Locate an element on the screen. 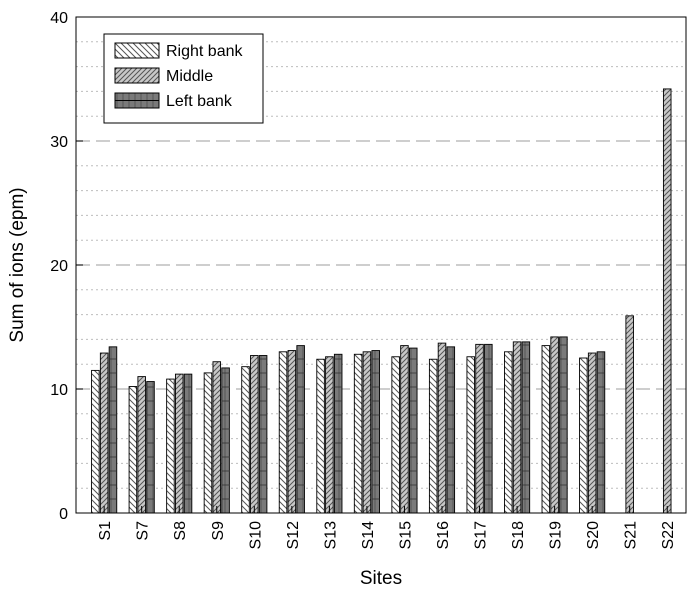 The height and width of the screenshot is (592, 699). x-tick-label: S16 is located at coordinates (443, 535).